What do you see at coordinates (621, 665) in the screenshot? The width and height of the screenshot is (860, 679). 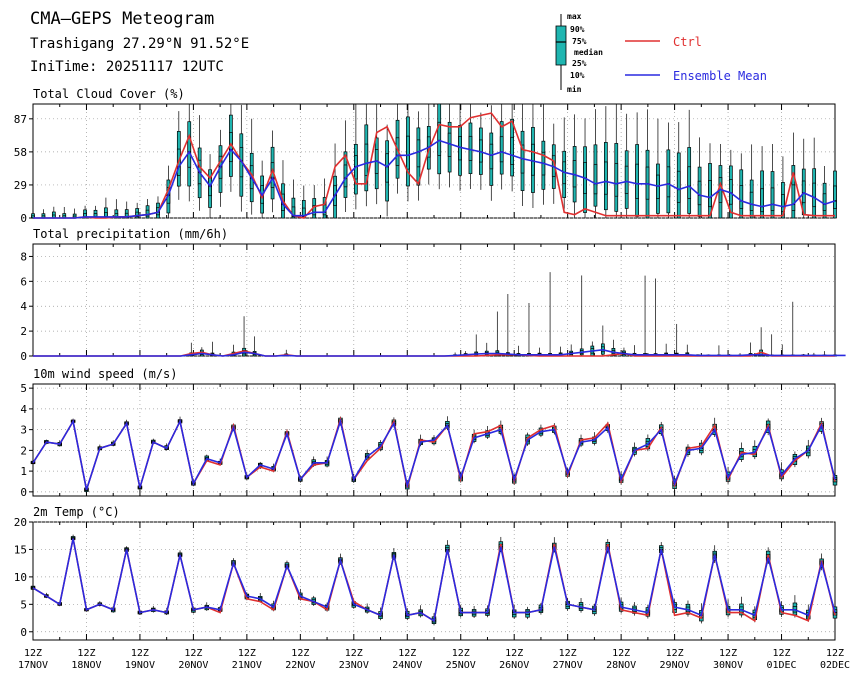 I see `x-tick-date-label: 28NOV` at bounding box center [621, 665].